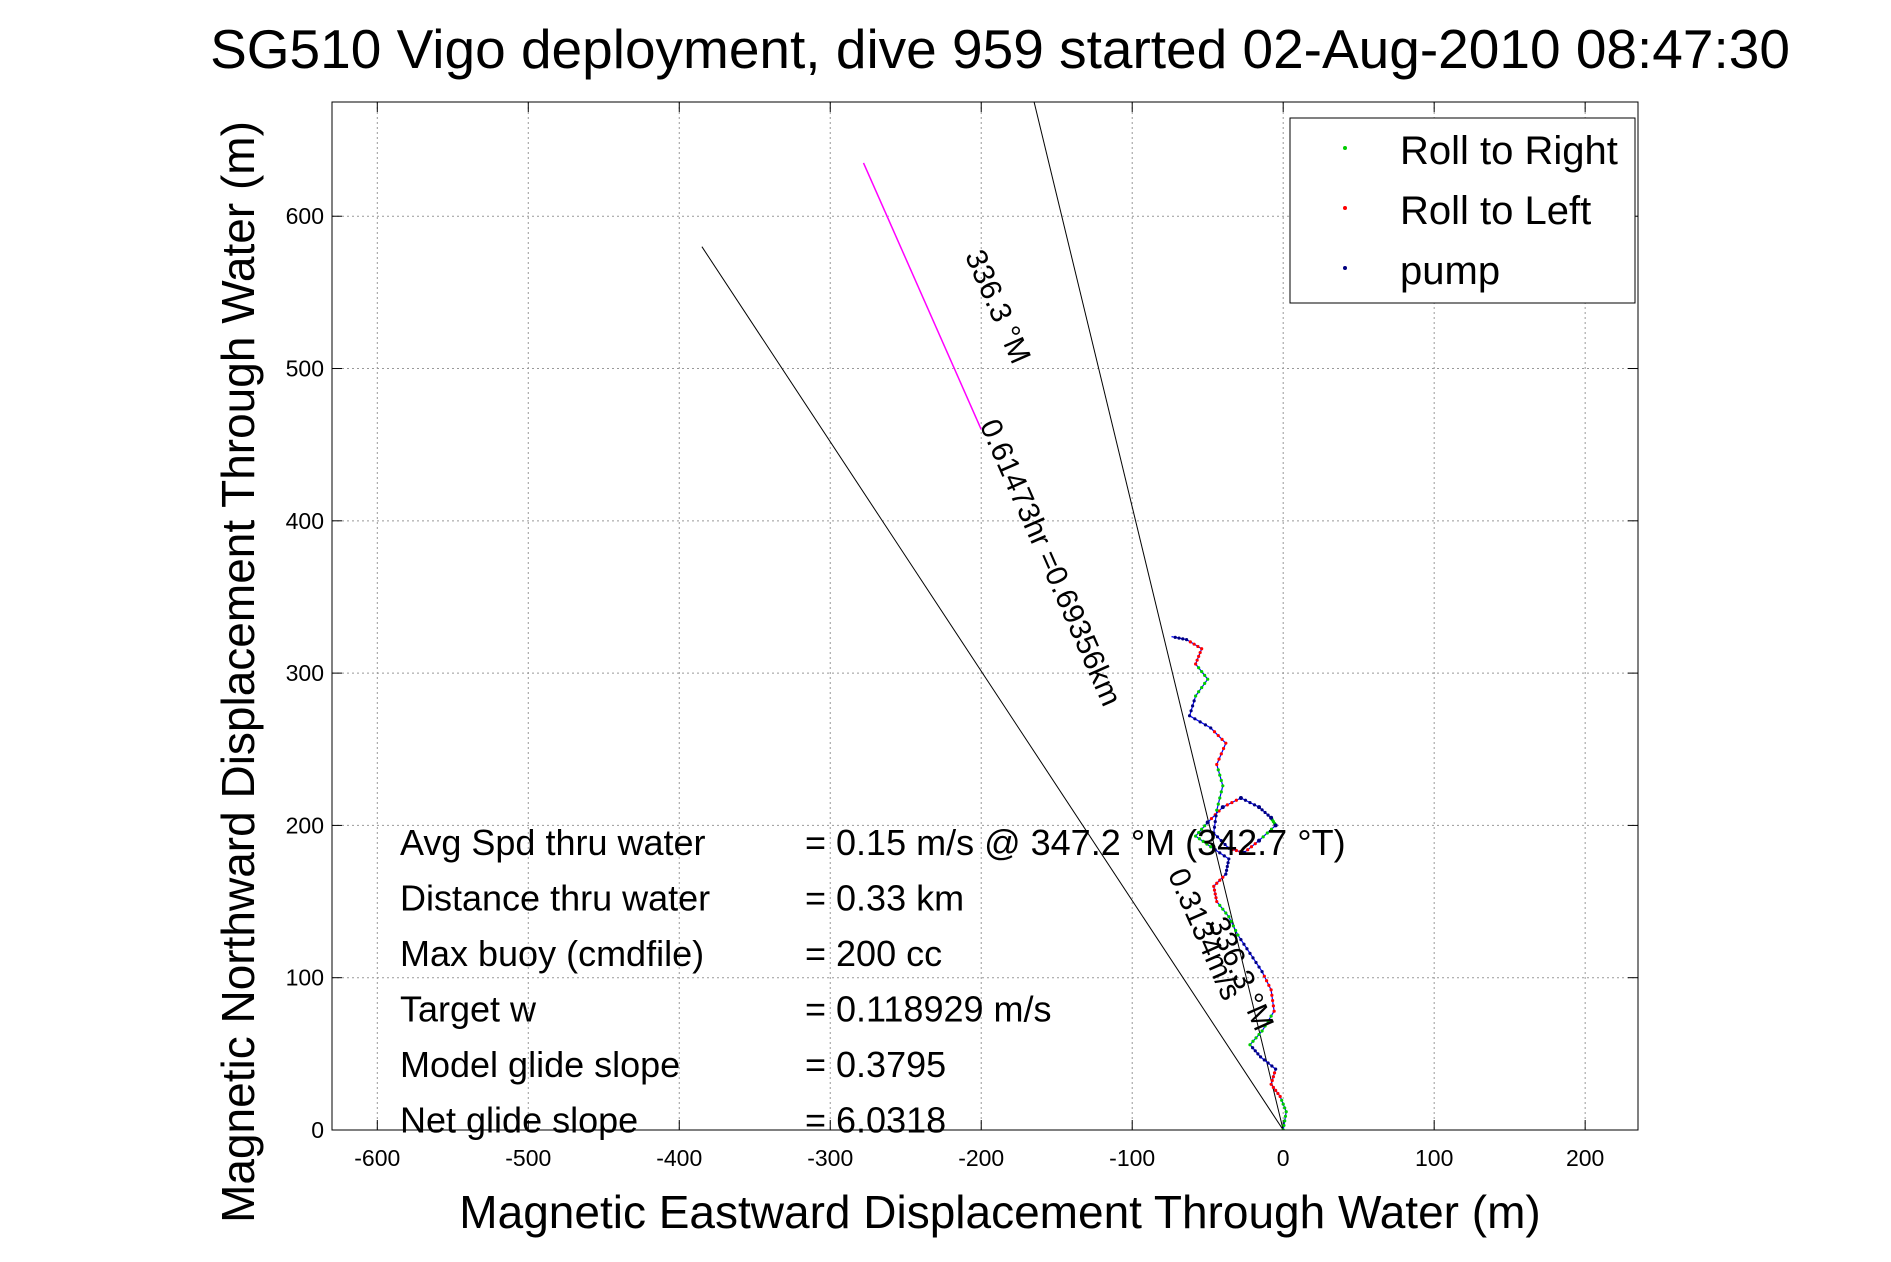 The image size is (1891, 1262). Describe the element at coordinates (1283, 1158) in the screenshot. I see `x-tick-label: 0` at that location.